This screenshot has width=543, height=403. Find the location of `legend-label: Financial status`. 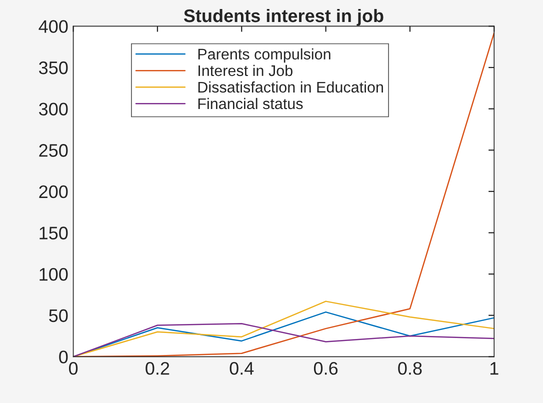

legend-label: Financial status is located at coordinates (250, 104).